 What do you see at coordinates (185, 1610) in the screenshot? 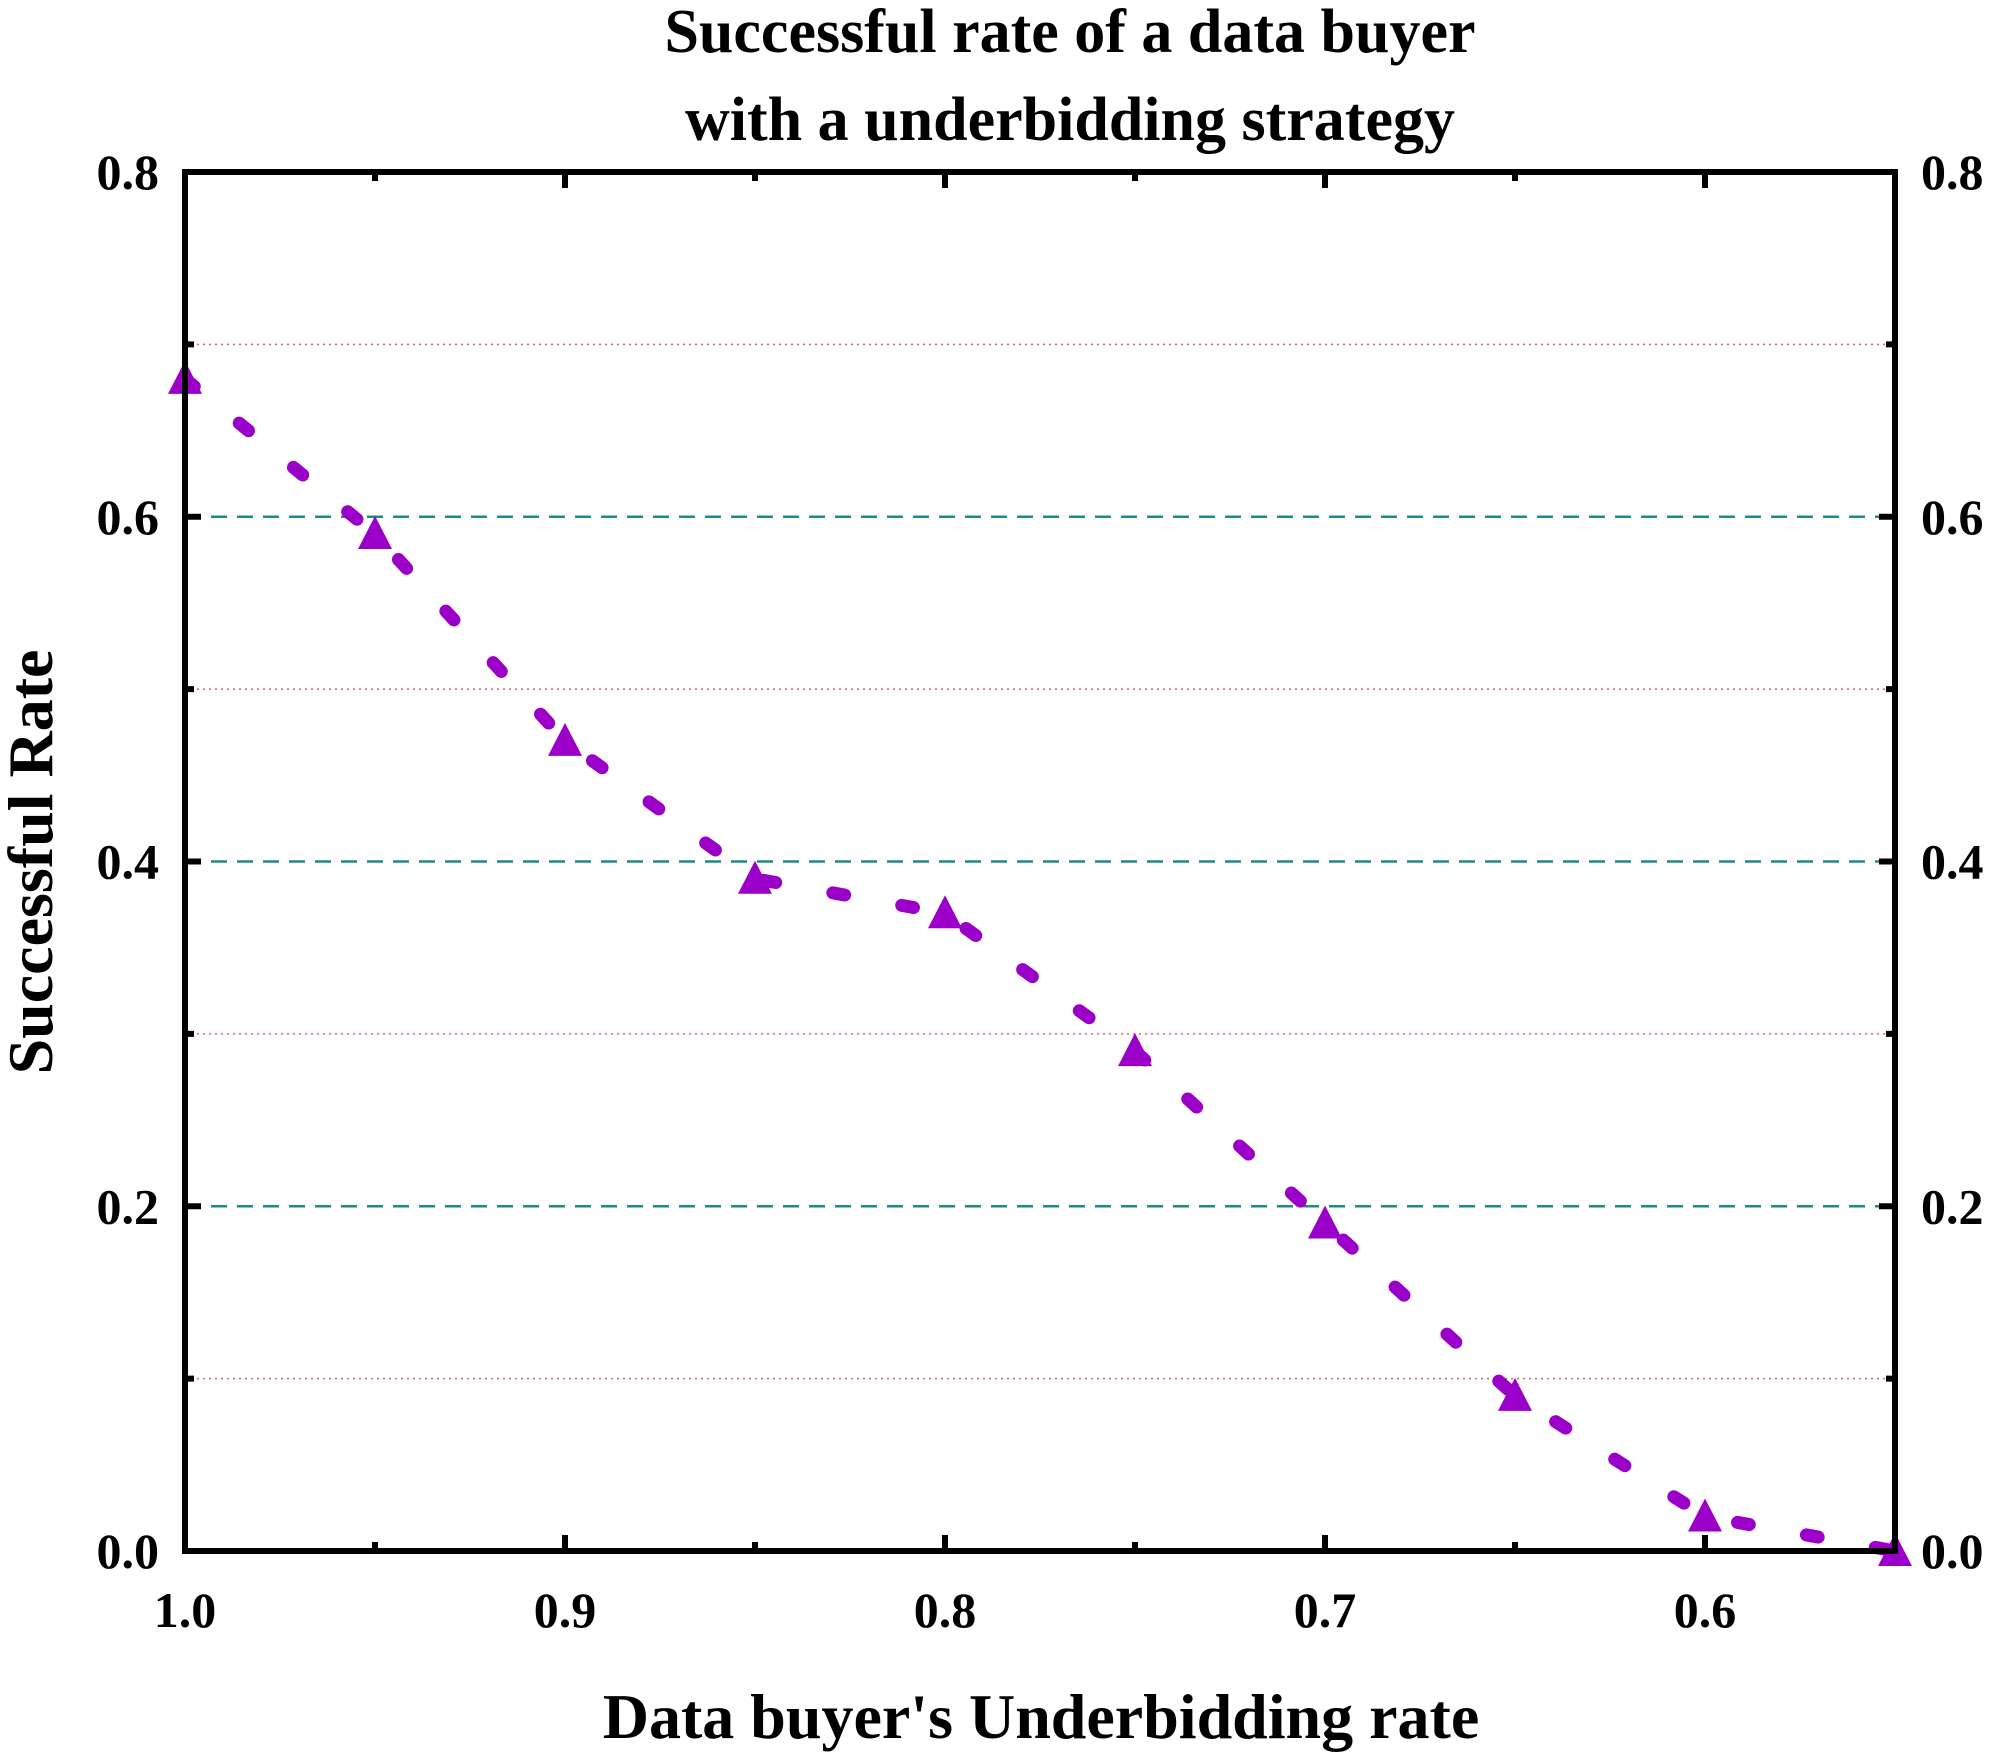
I see `x-tick-label: 1.0` at bounding box center [185, 1610].